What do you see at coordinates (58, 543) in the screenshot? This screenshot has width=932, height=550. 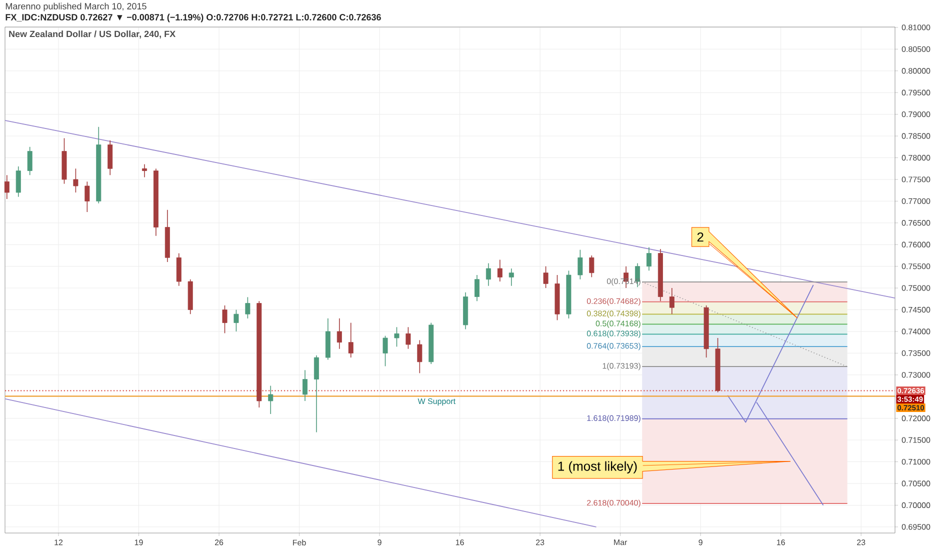 I see `x-tick-label: 12` at bounding box center [58, 543].